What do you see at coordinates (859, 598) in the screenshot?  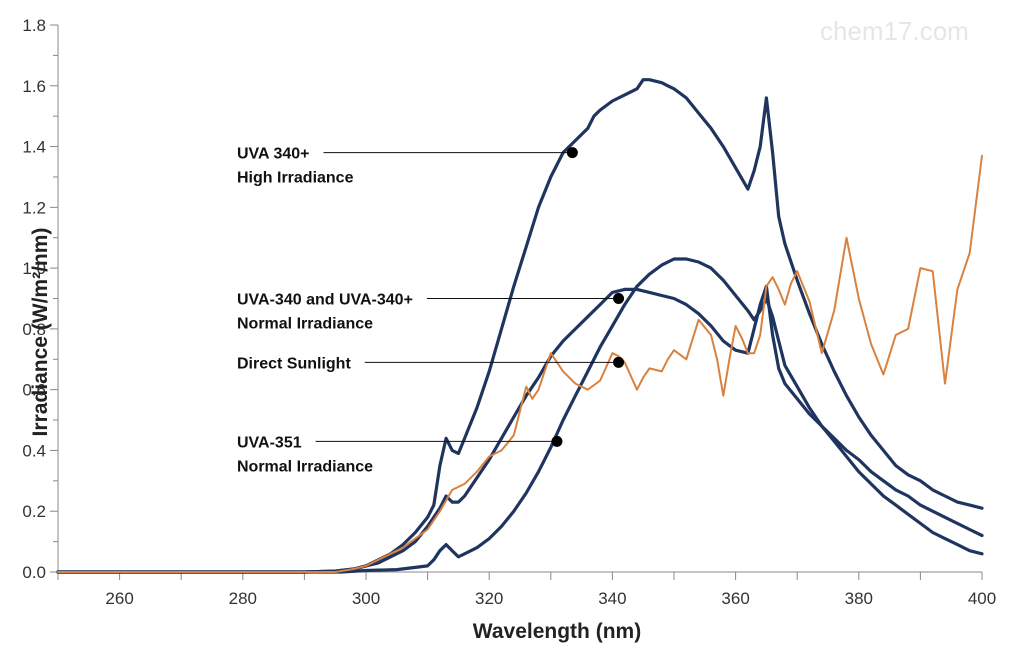 I see `x-tick-label: 380` at bounding box center [859, 598].